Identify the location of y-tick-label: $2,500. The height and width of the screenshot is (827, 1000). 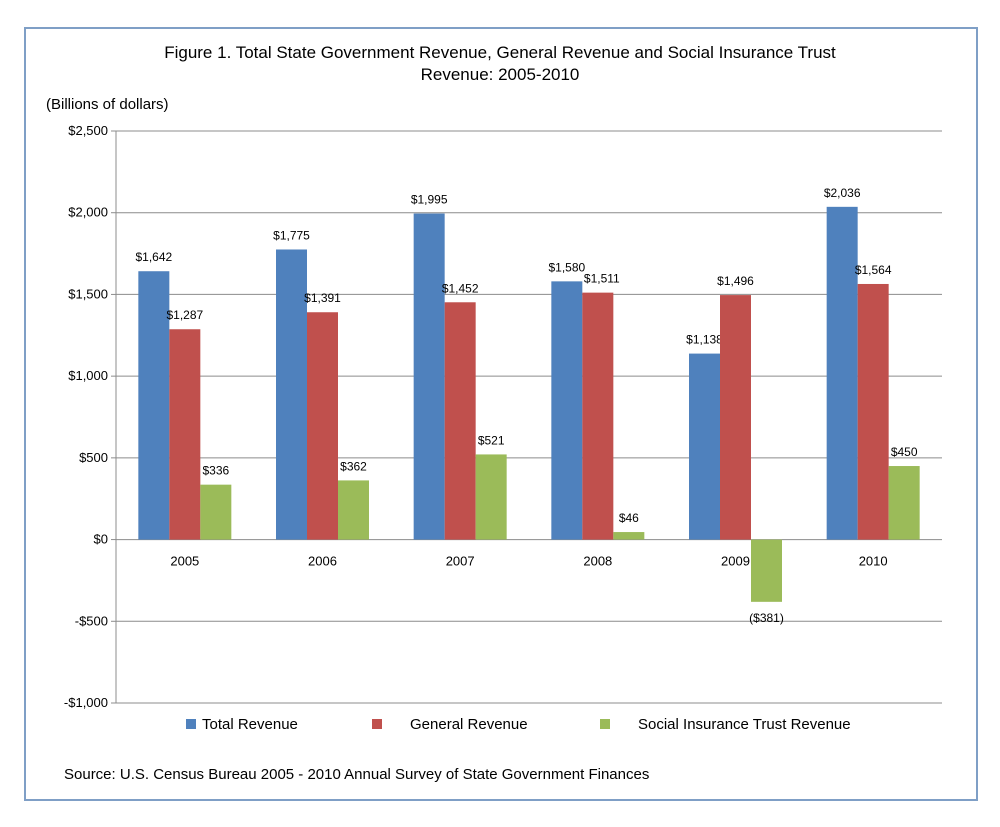
(88, 130).